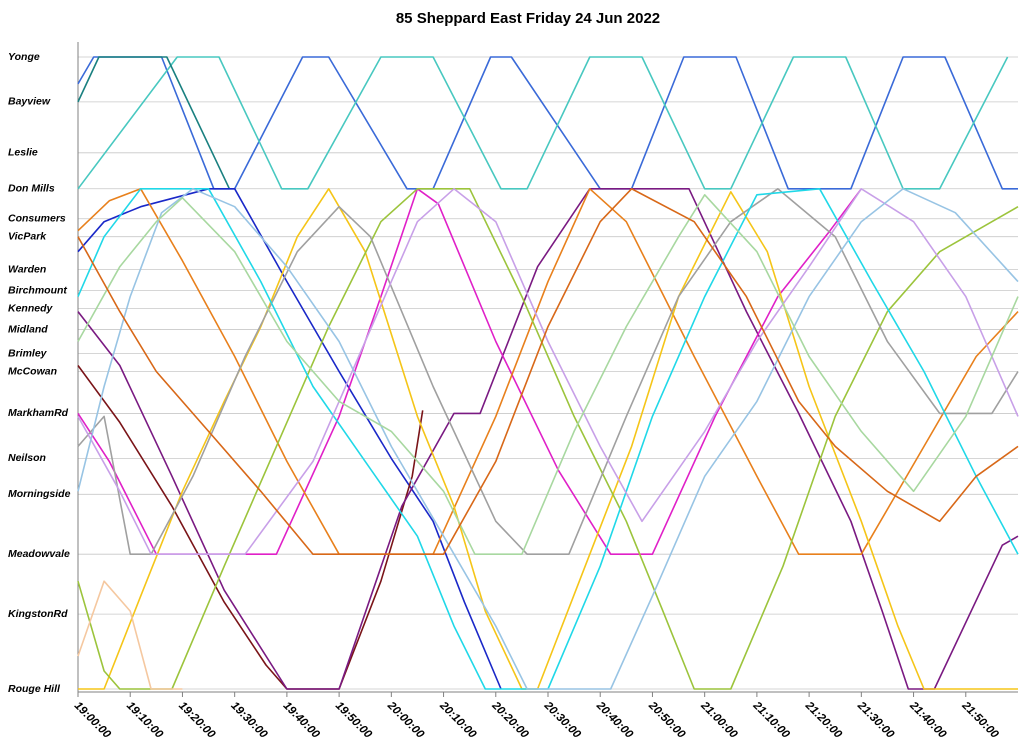 This screenshot has width=1024, height=756. I want to click on y-tick-label: Rouge Hill, so click(34, 689).